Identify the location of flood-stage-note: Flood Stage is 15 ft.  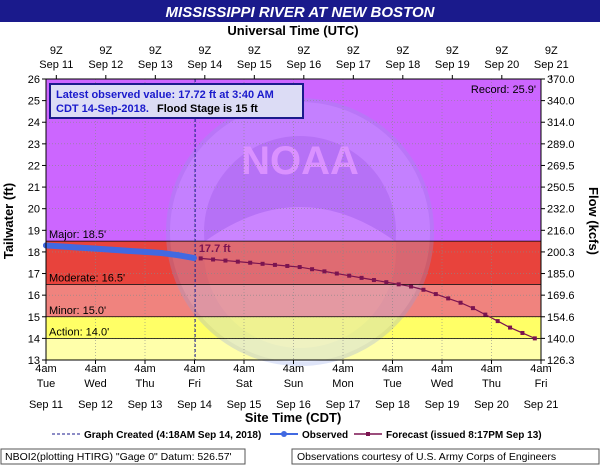
(207, 109).